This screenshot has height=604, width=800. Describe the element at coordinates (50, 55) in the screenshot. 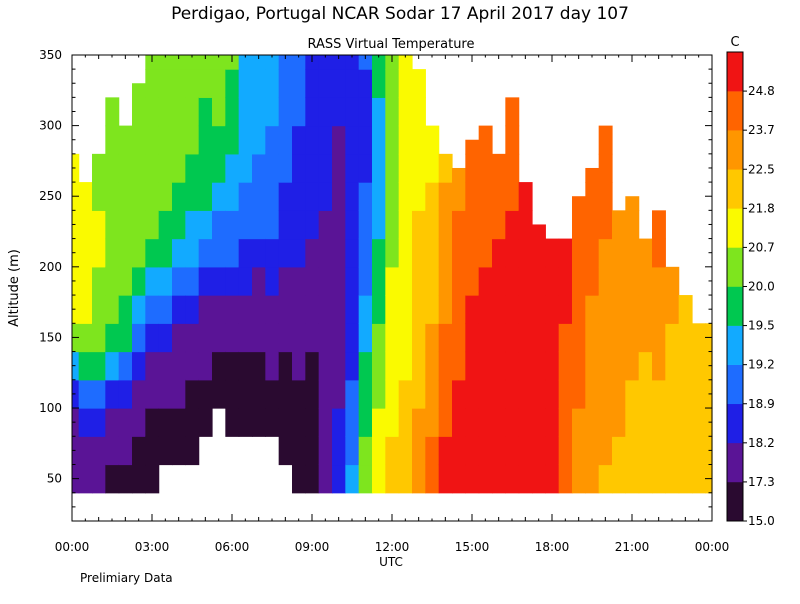

I see `y-tick-label: 350` at that location.